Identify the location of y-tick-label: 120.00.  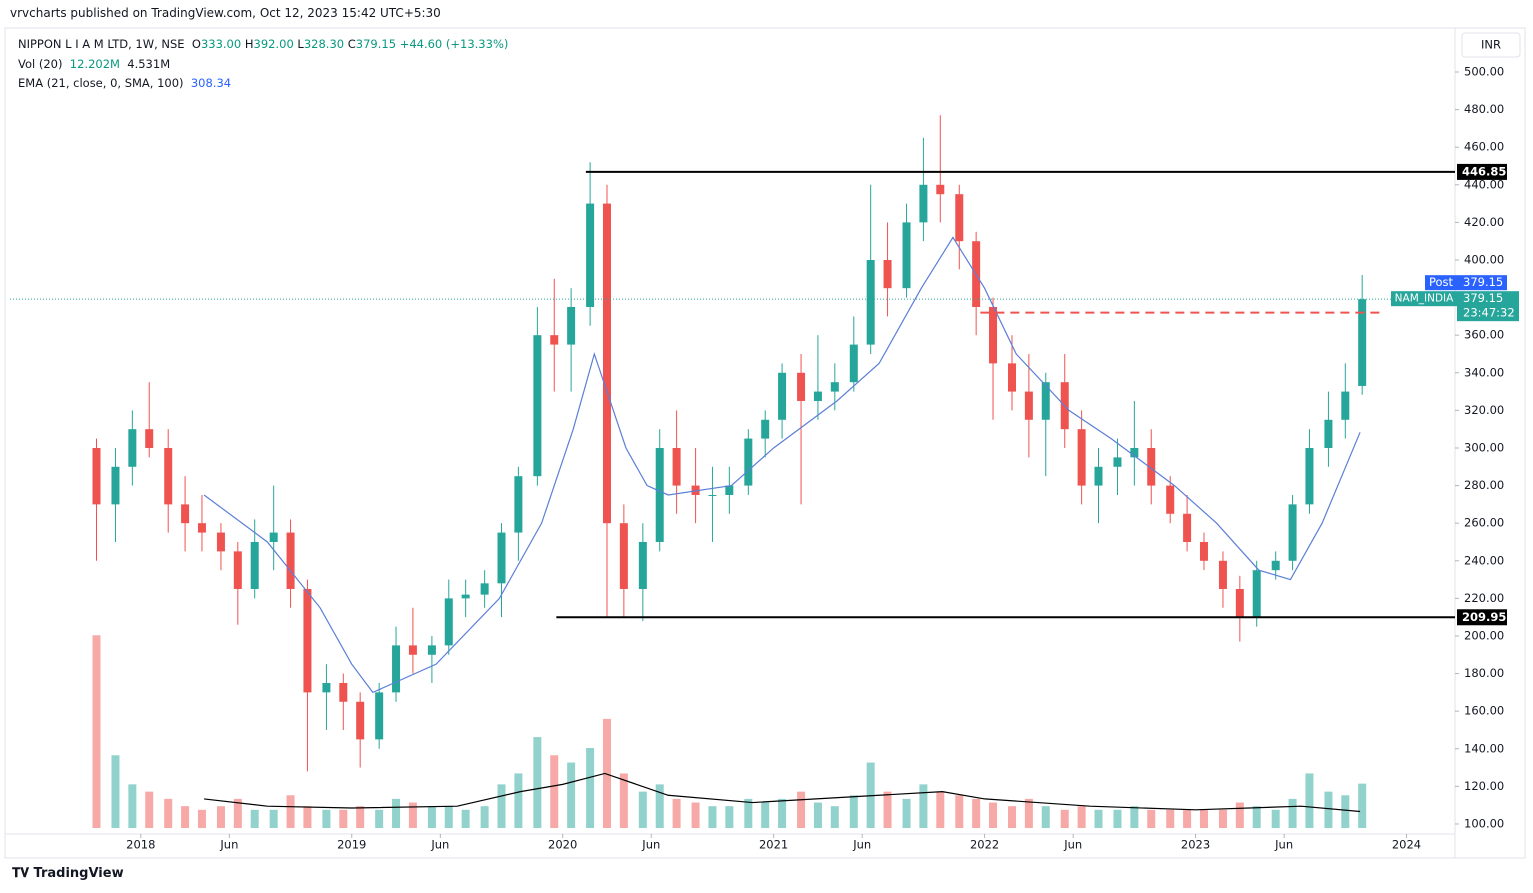
(1484, 786).